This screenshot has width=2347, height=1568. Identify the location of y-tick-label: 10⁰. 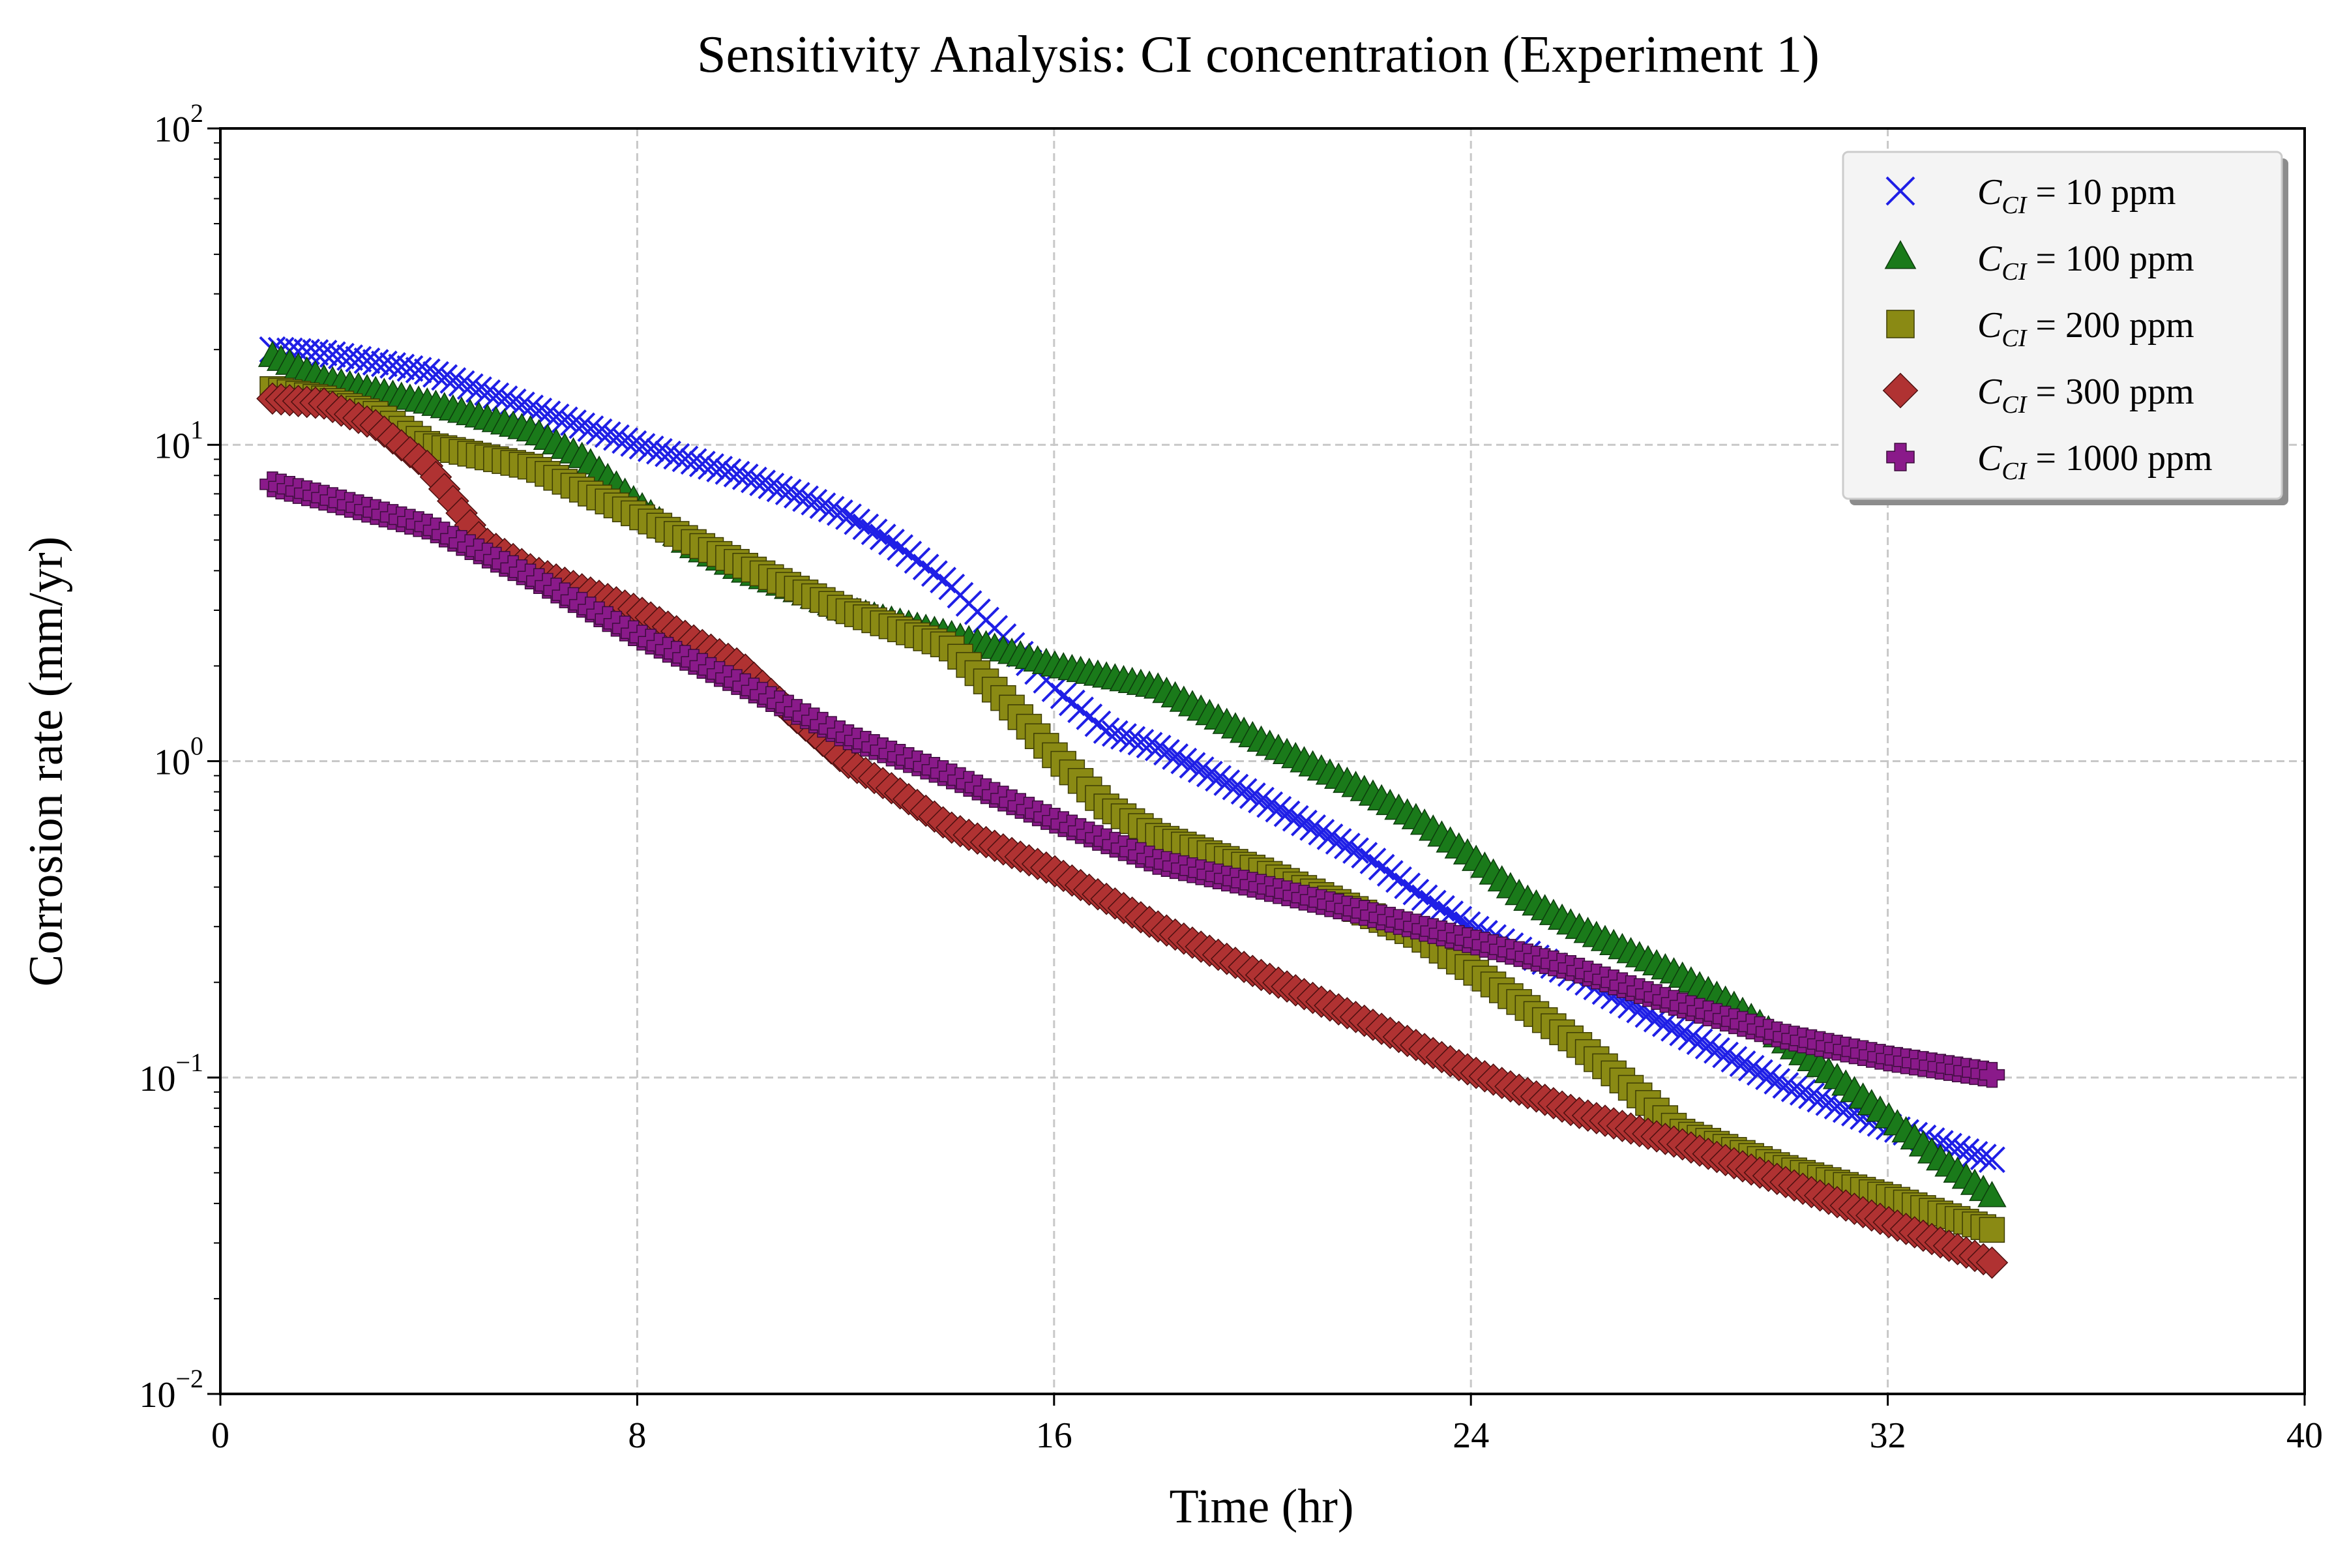
(178, 758).